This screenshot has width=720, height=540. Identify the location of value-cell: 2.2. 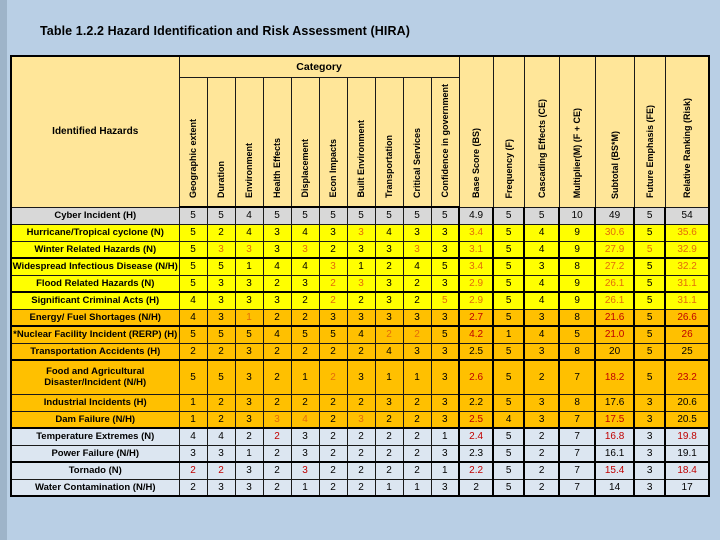
(476, 402).